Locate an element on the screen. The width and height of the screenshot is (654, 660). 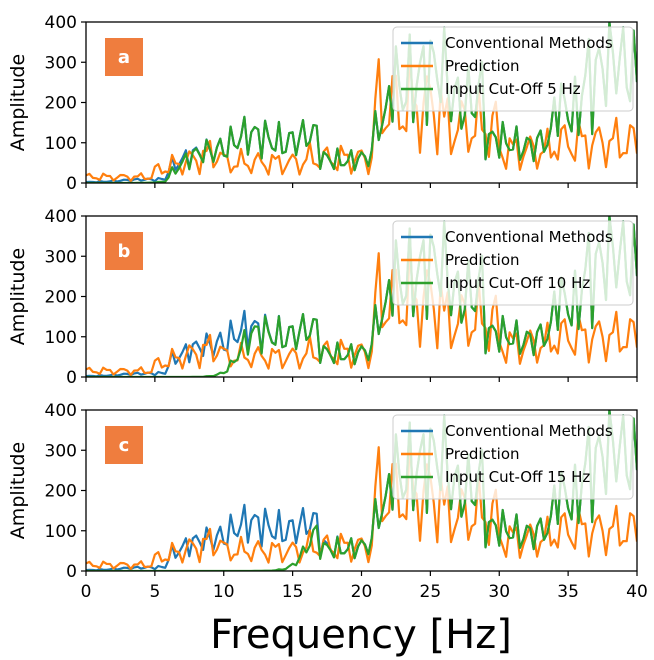
x-axis-label: Frequency [Hz] is located at coordinates (361, 635).